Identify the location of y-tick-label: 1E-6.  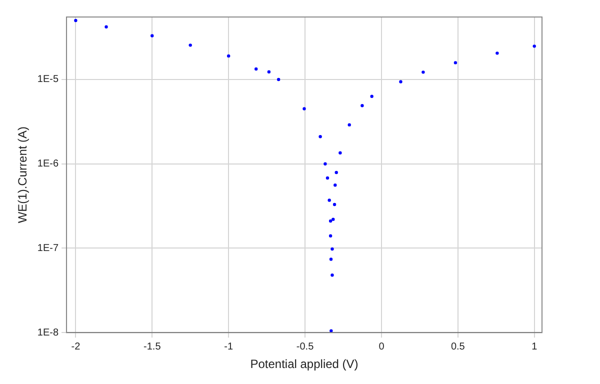
(48, 164).